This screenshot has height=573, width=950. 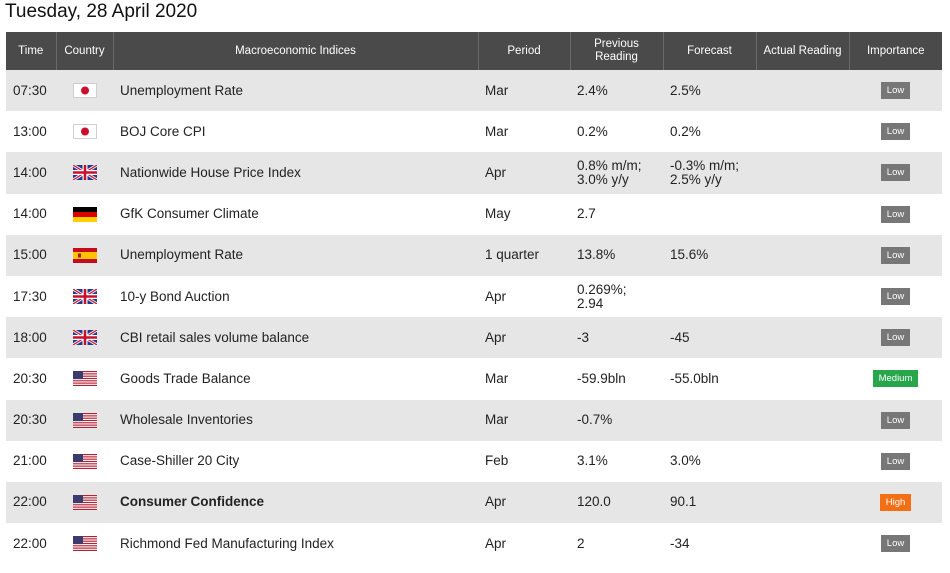 I want to click on table-row: 20:30 Wholesale Inventories Mar -0.7% Low, so click(x=474, y=420).